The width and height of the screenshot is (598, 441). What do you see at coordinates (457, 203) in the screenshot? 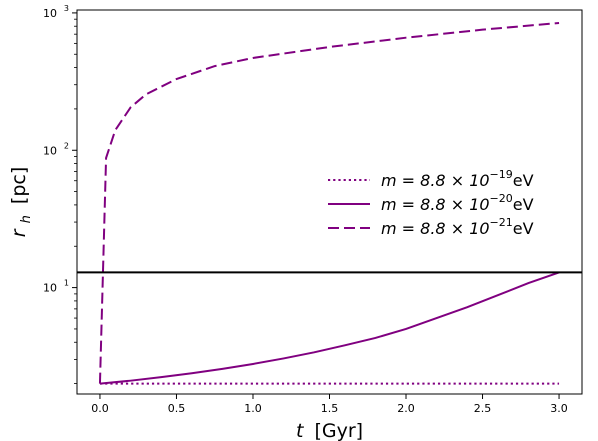
I see `legend-label: m = 8.8 × 10−20eV` at bounding box center [457, 203].